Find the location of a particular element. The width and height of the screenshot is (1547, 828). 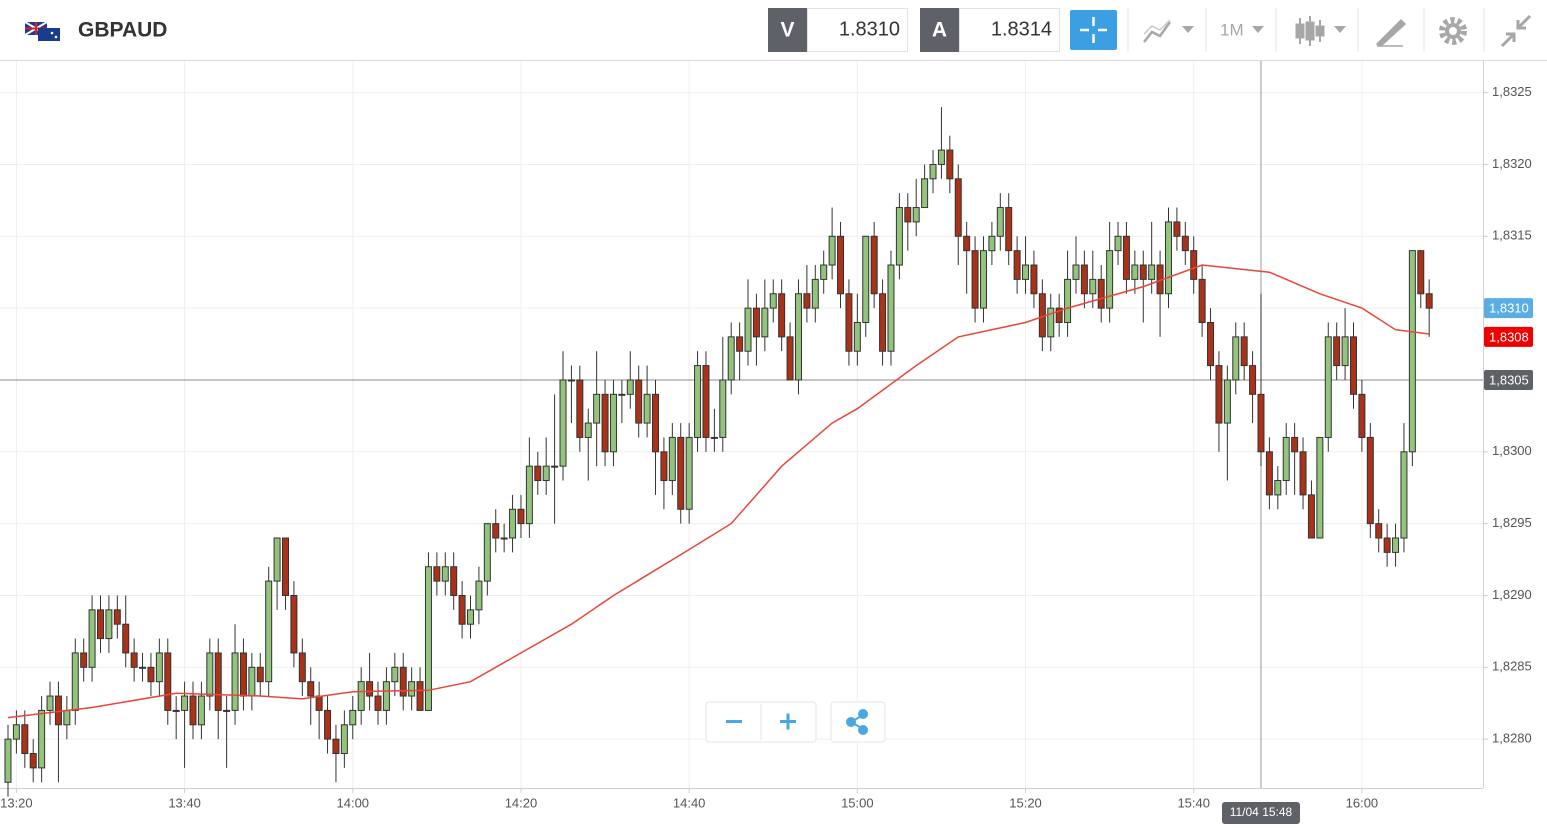

chart-type-icon is located at coordinates (1157, 32).